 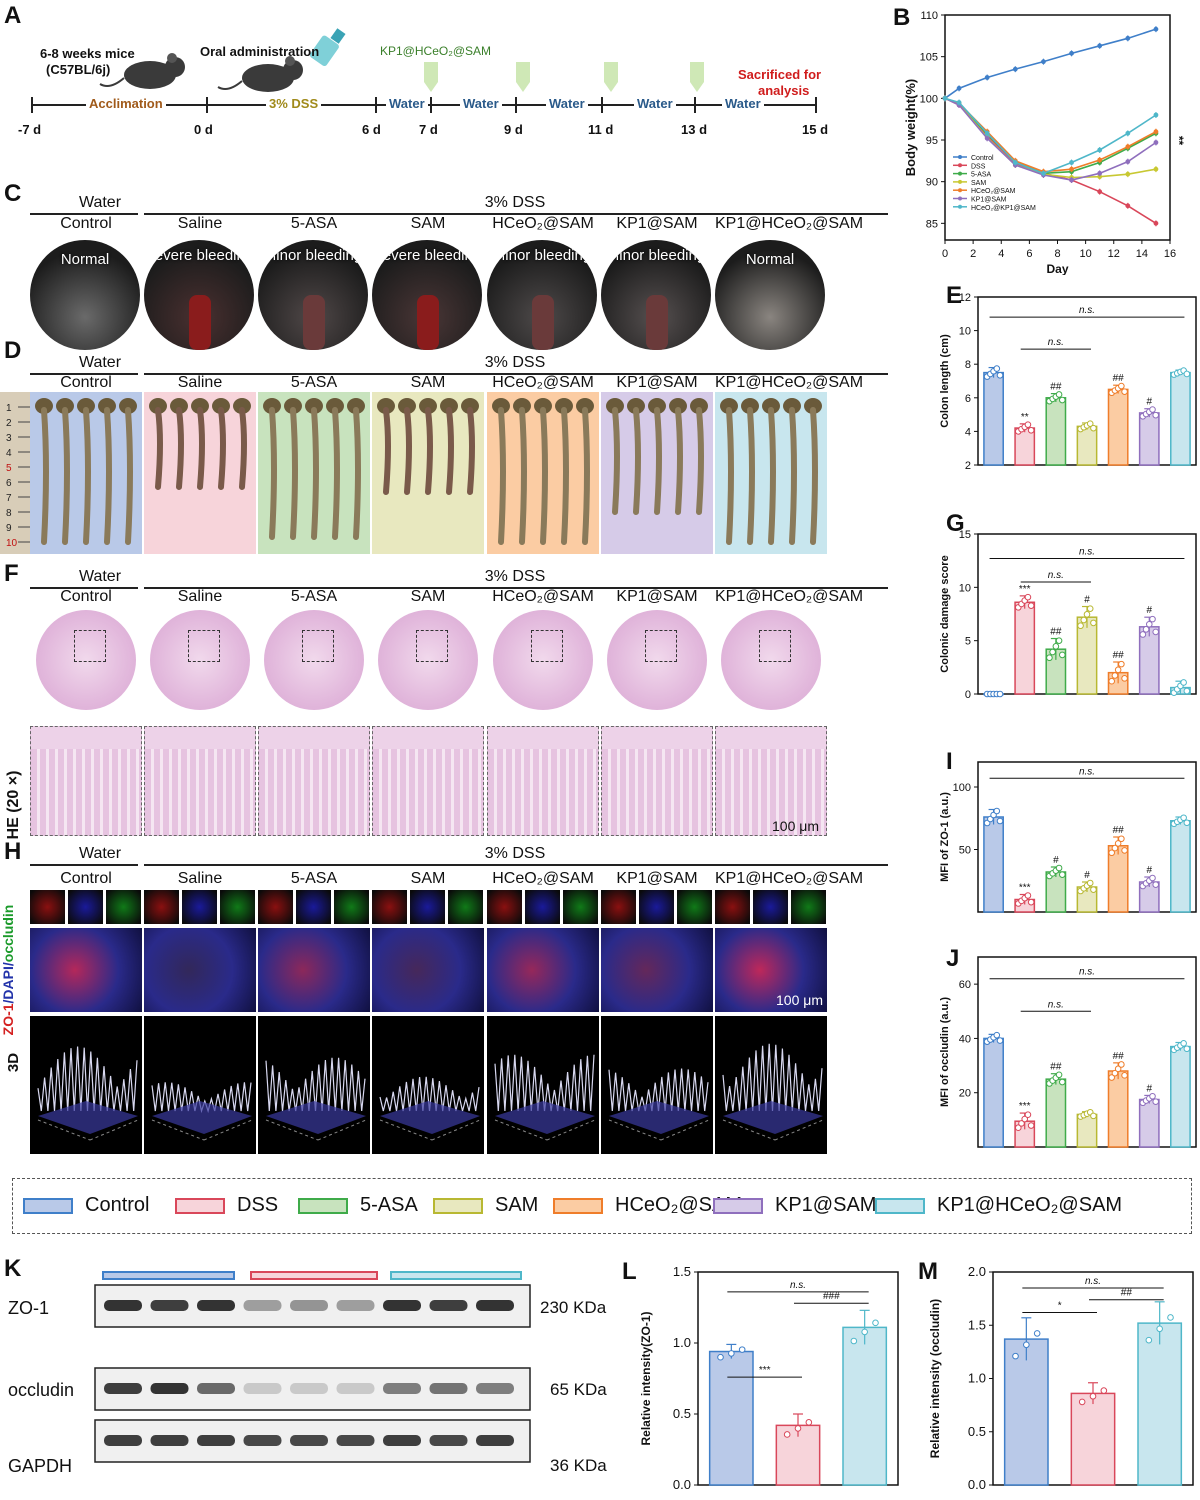 What do you see at coordinates (9, 513) in the screenshot?
I see `svg-text: 8` at bounding box center [9, 513].